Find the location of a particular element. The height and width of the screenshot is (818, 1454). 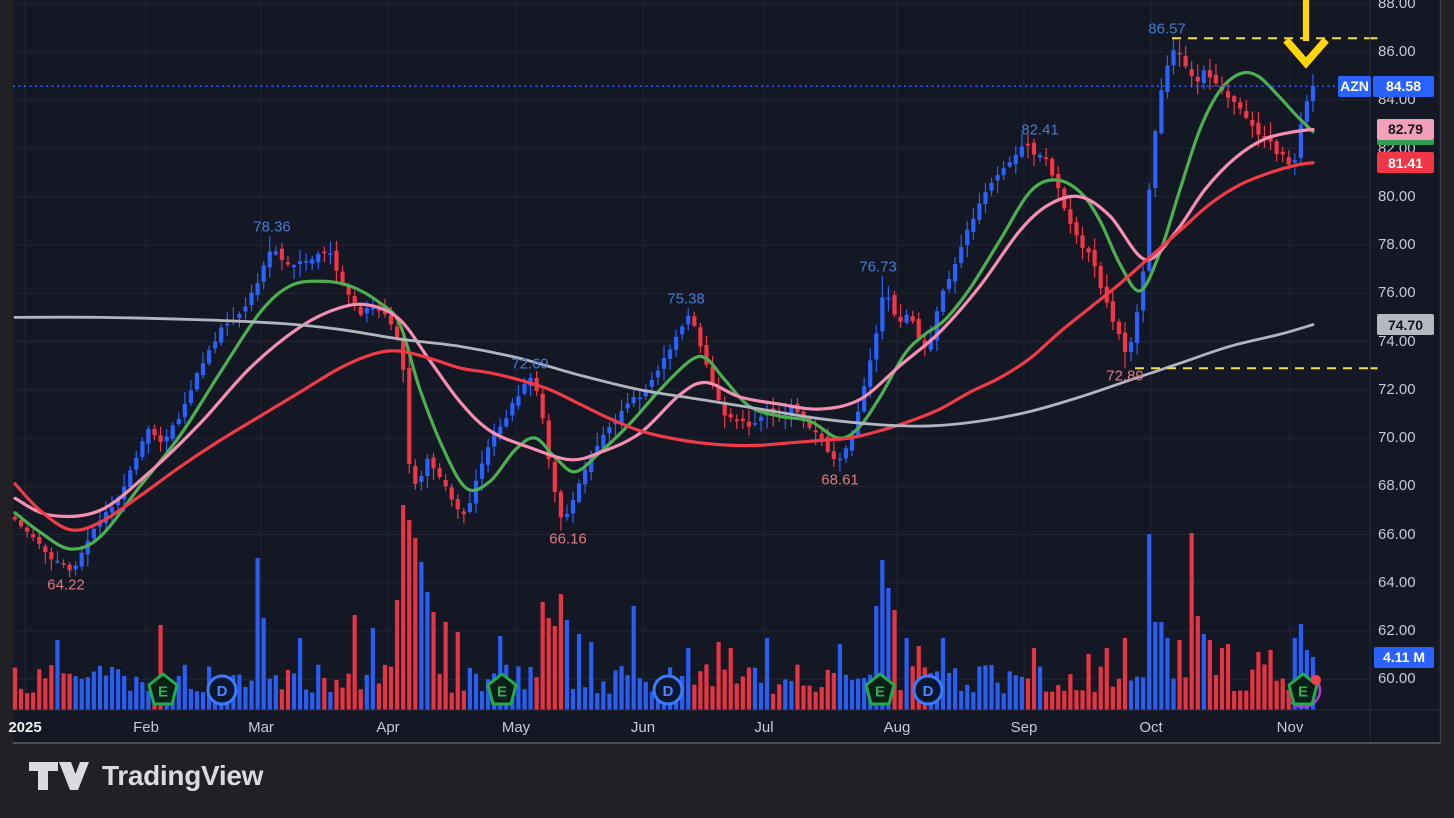

footer-bar: TradingView is located at coordinates (727, 781).